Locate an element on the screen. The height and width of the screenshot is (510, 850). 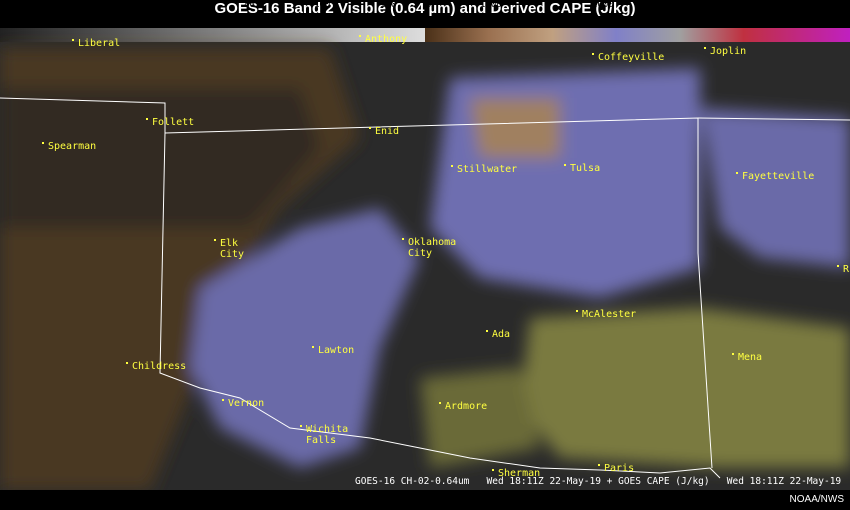
city-label: Ada is located at coordinates (498, 334).